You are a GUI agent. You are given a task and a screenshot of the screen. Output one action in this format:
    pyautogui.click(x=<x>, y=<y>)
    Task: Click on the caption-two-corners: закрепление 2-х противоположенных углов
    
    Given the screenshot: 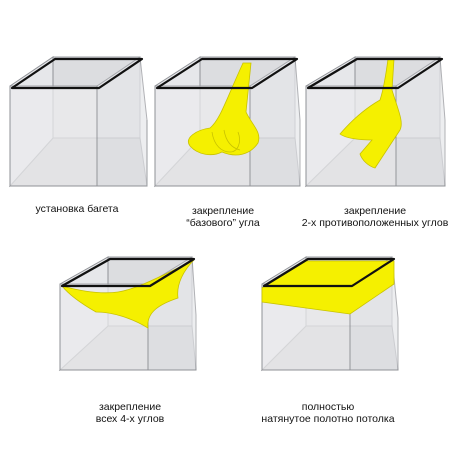 What is the action you would take?
    pyautogui.click(x=375, y=217)
    